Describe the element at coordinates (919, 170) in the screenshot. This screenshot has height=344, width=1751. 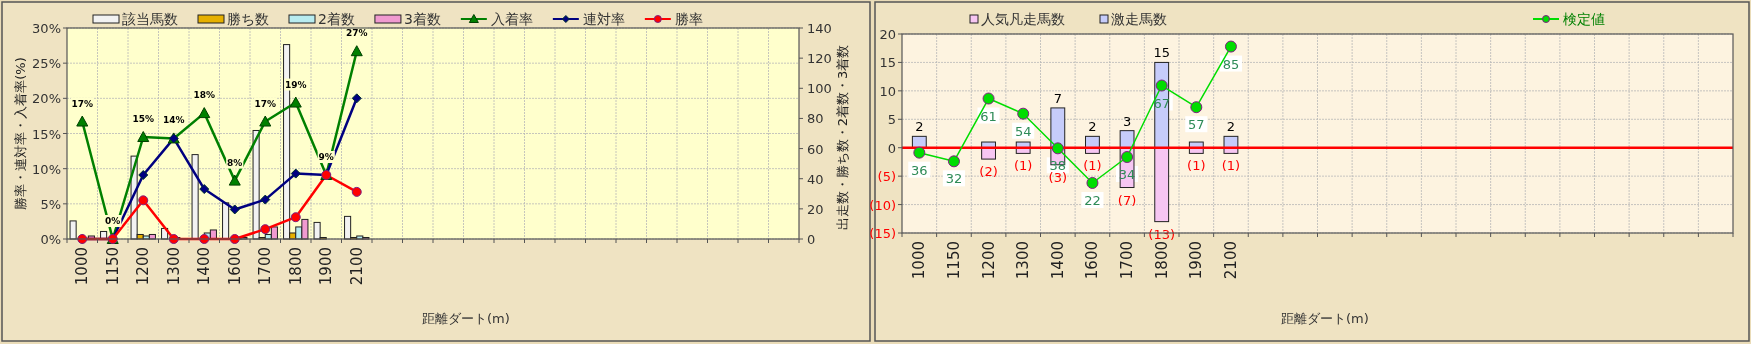
I see `data-label: 36` at that location.